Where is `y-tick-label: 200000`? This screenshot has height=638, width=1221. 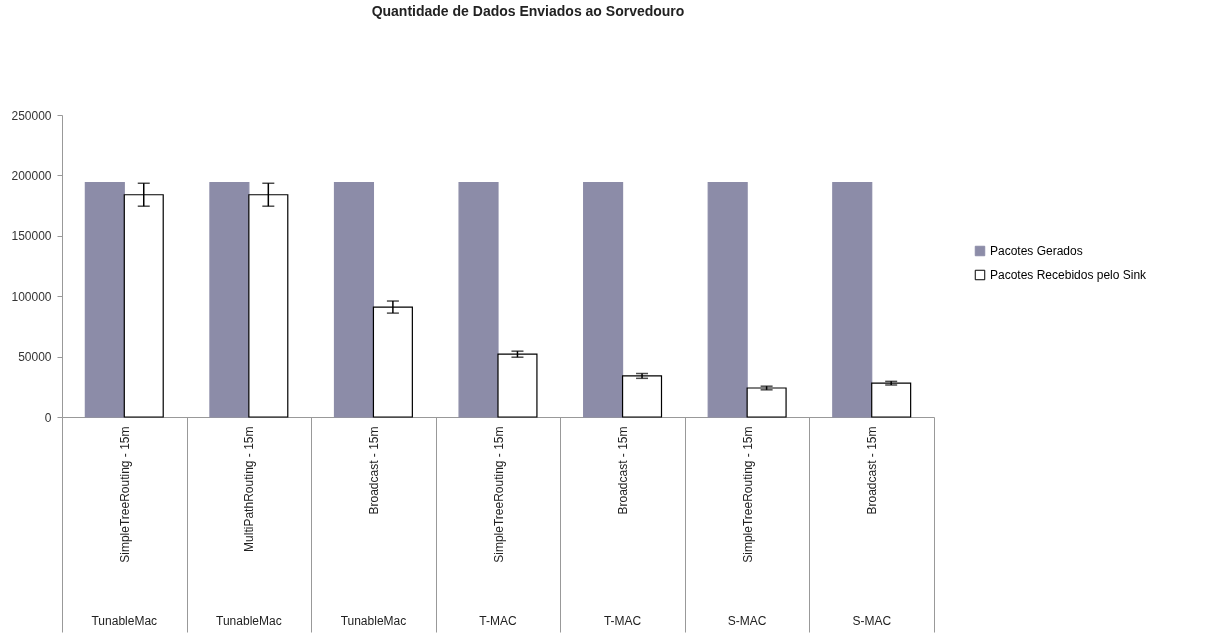 y-tick-label: 200000 is located at coordinates (31, 175).